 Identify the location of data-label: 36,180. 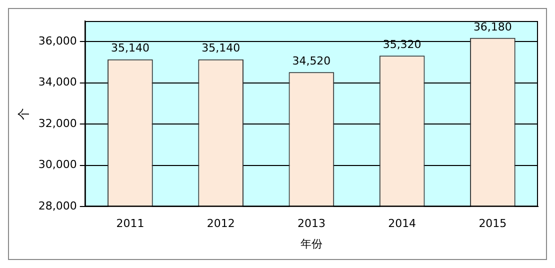
(492, 27).